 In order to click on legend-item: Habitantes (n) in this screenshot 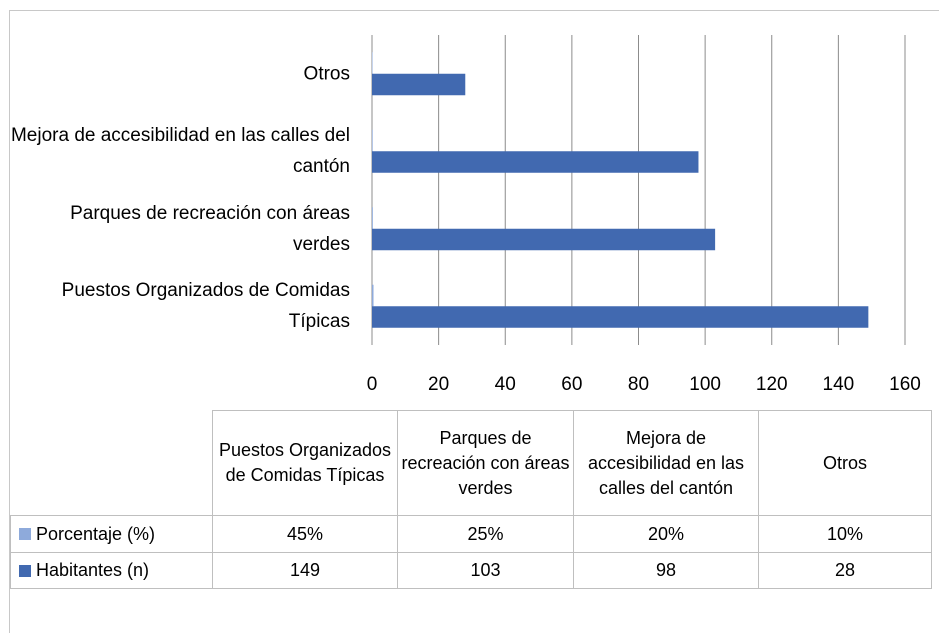, I will do `click(111, 570)`.